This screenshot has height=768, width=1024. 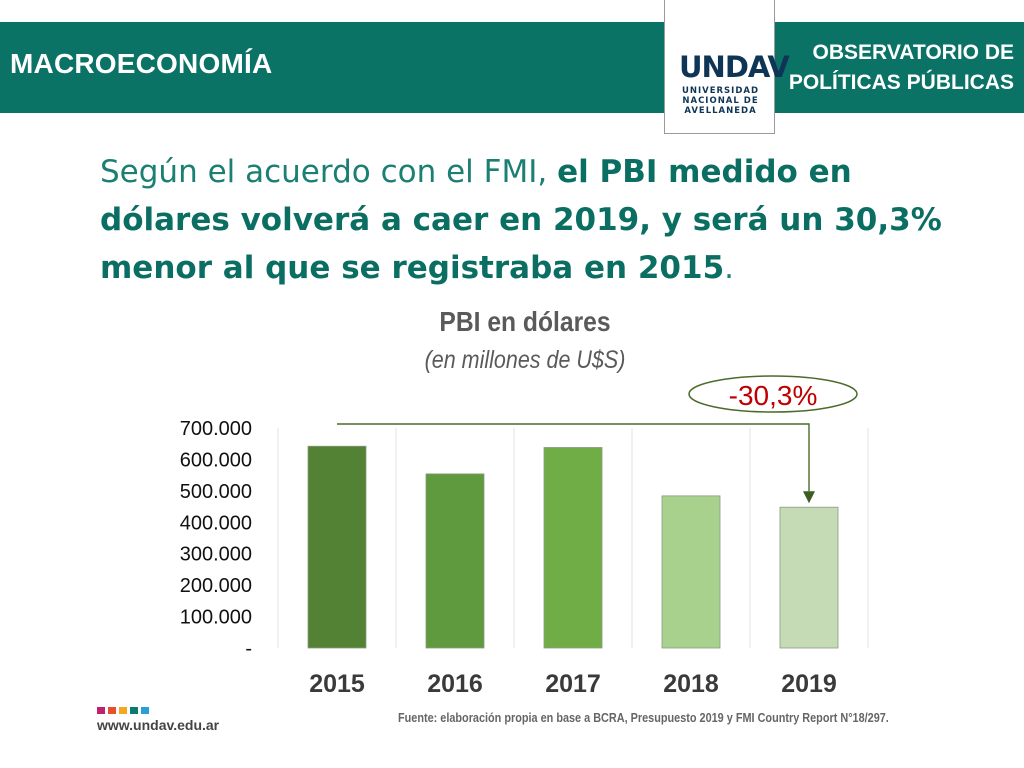 I want to click on observatorio-line-1: OBSERVATORIO DE, so click(x=913, y=52).